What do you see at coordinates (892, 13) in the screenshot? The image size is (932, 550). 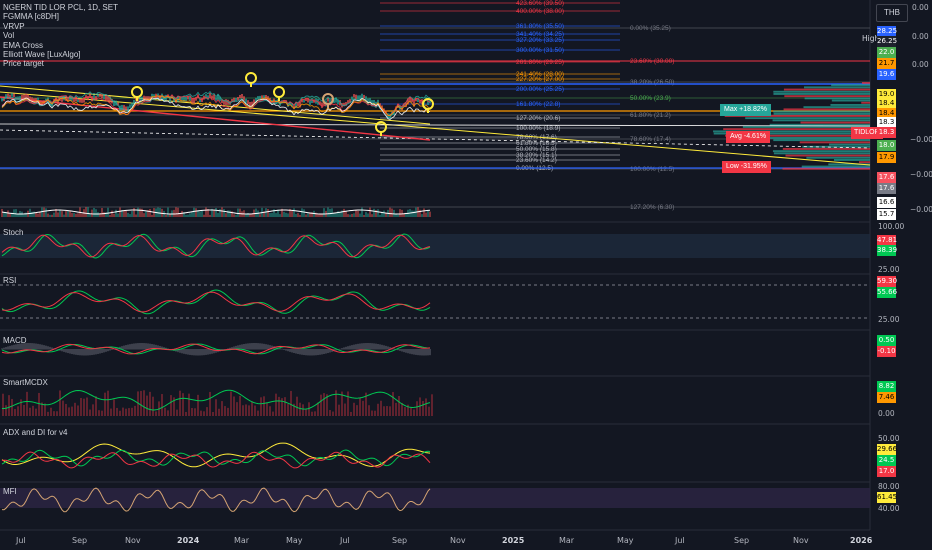 I see `currency-button: THB` at bounding box center [892, 13].